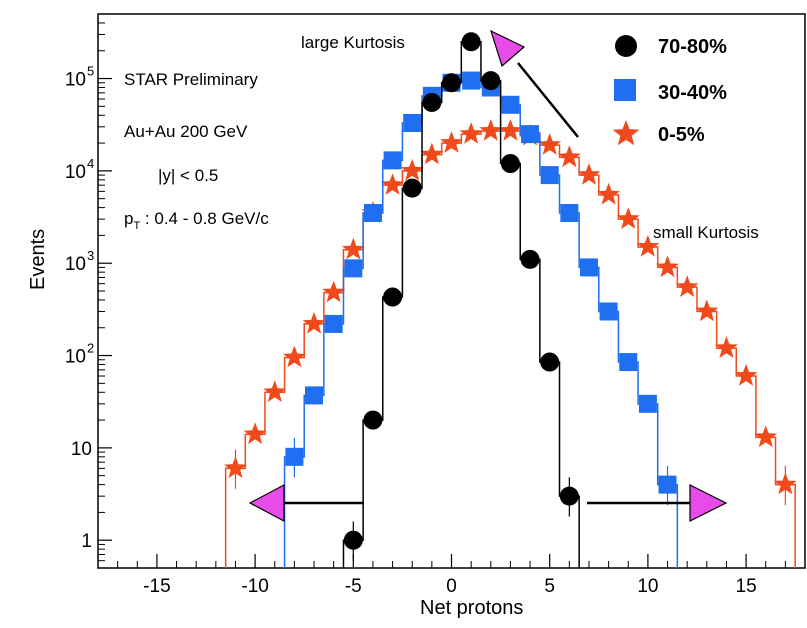 The image size is (807, 628). What do you see at coordinates (90, 348) in the screenshot?
I see `y-tick-exponent: 2` at bounding box center [90, 348].